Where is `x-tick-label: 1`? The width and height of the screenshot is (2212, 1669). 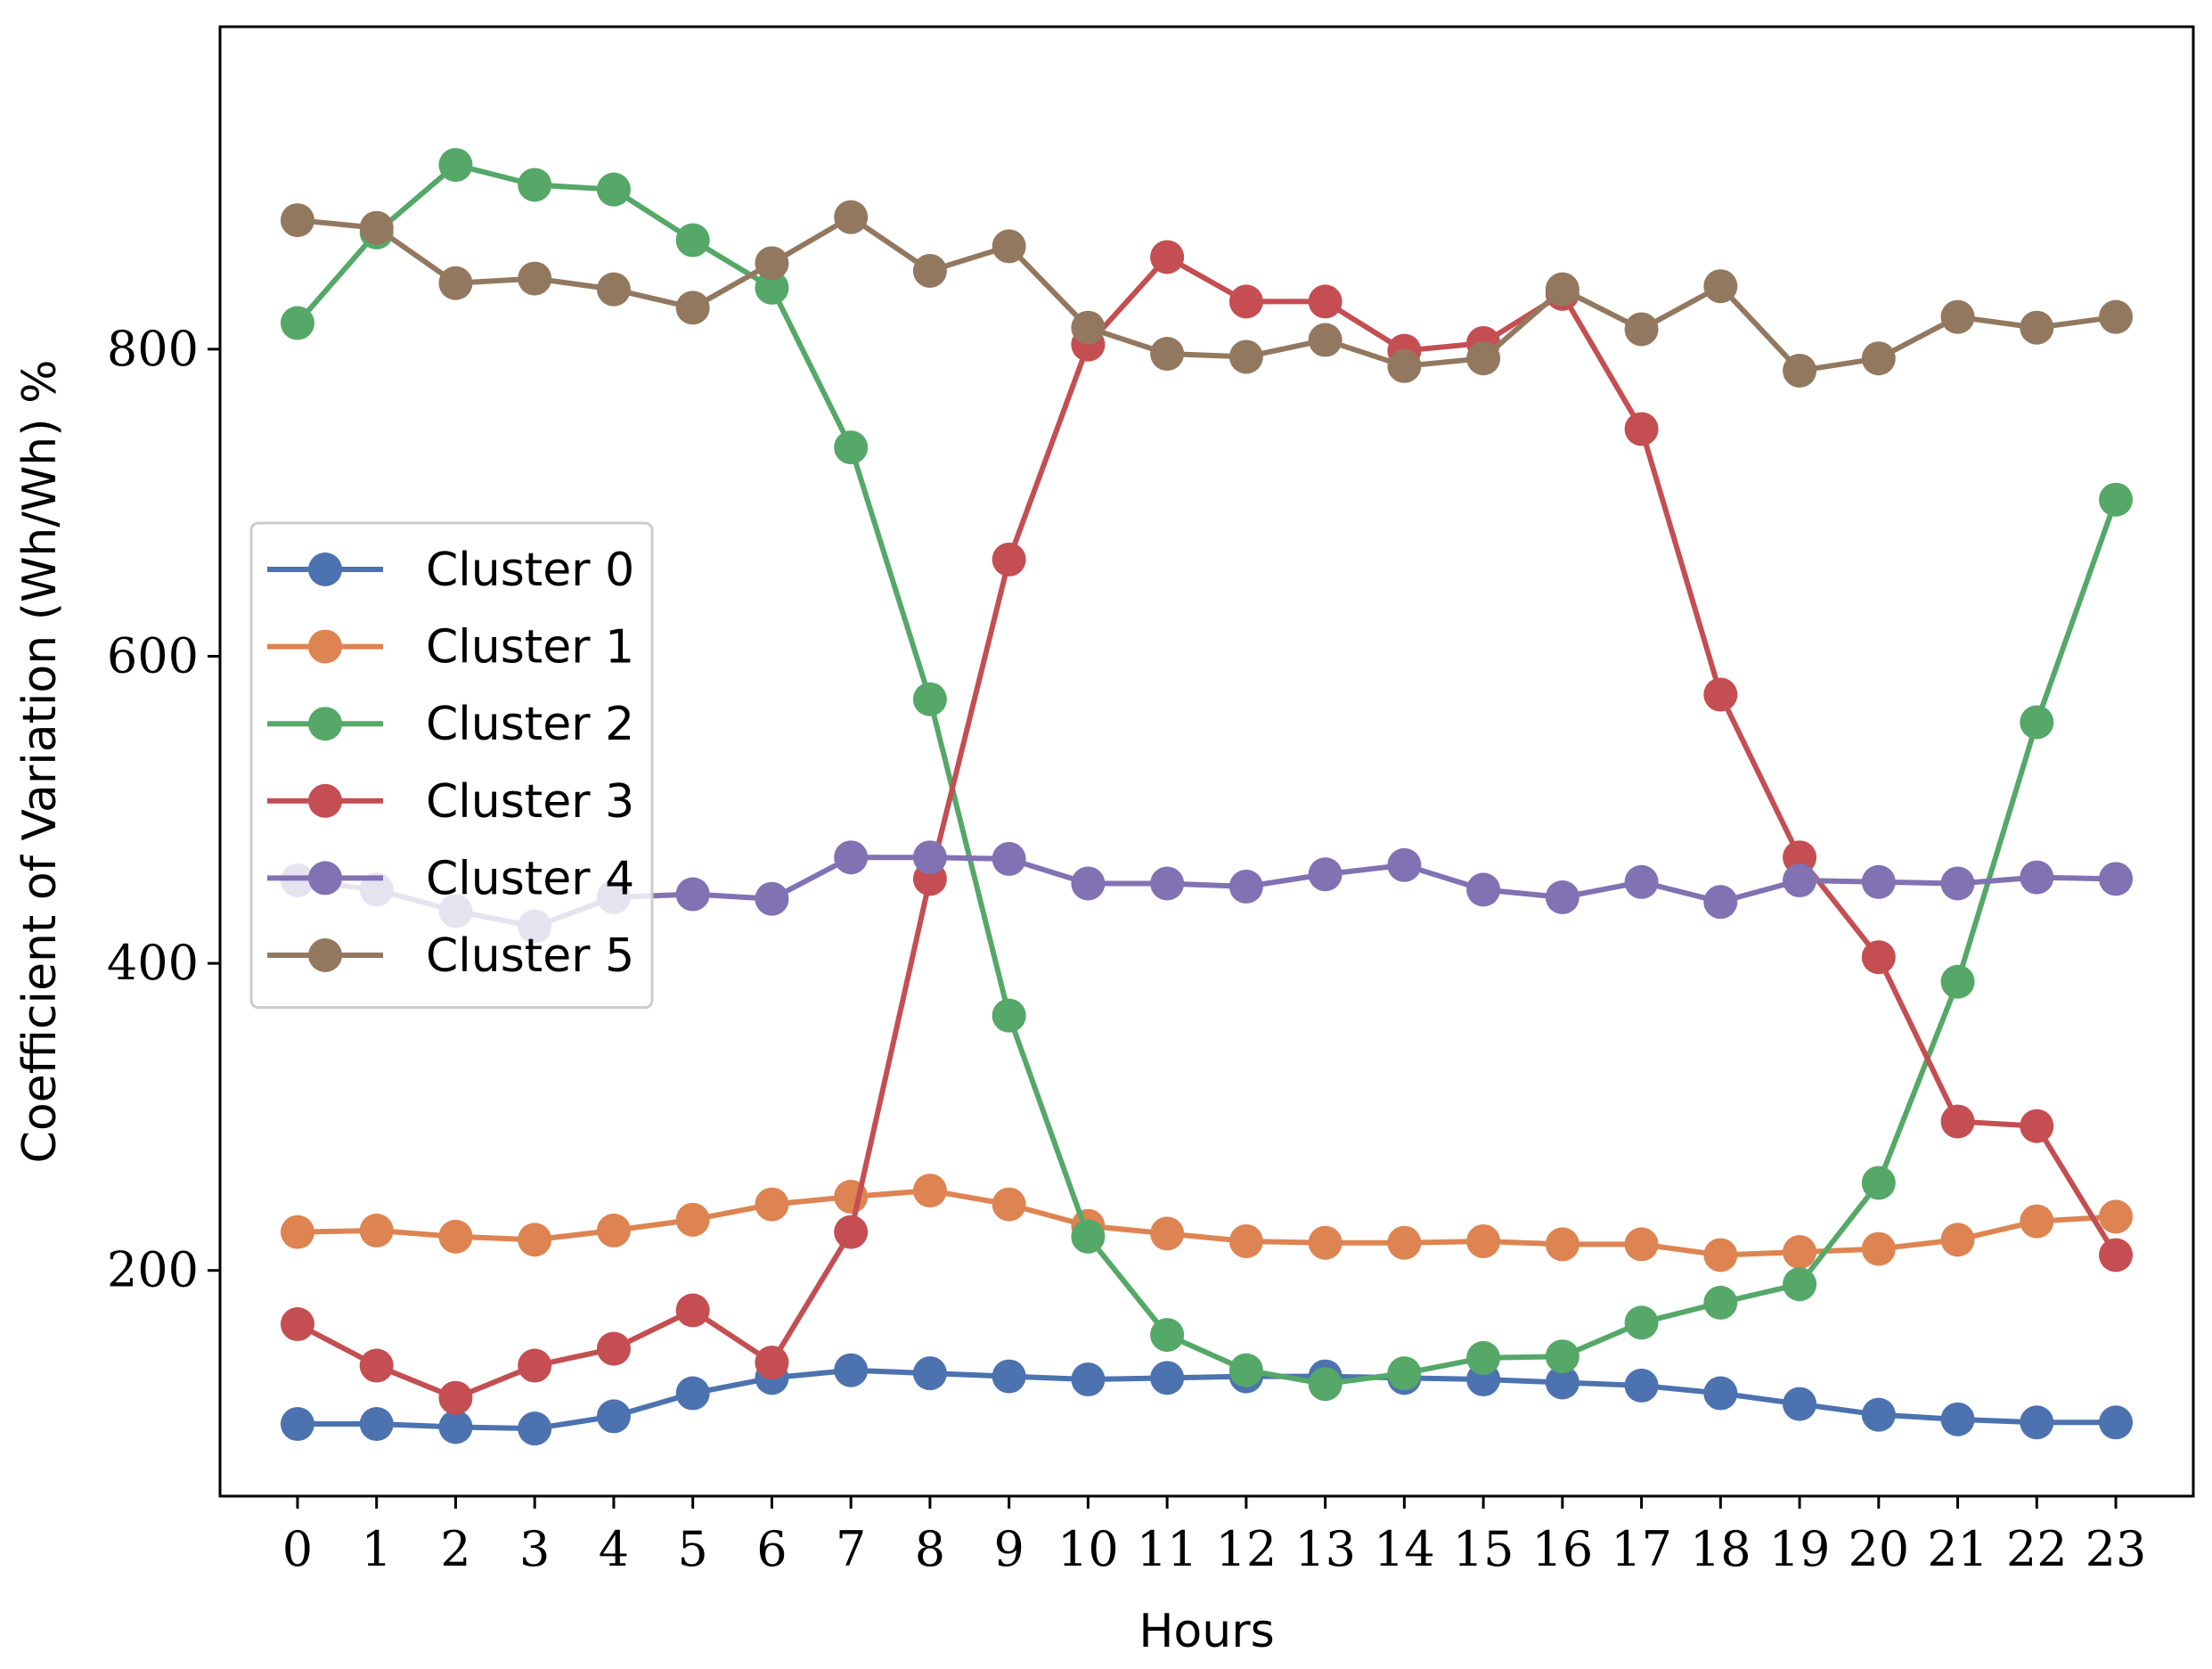
x-tick-label: 1 is located at coordinates (377, 1549).